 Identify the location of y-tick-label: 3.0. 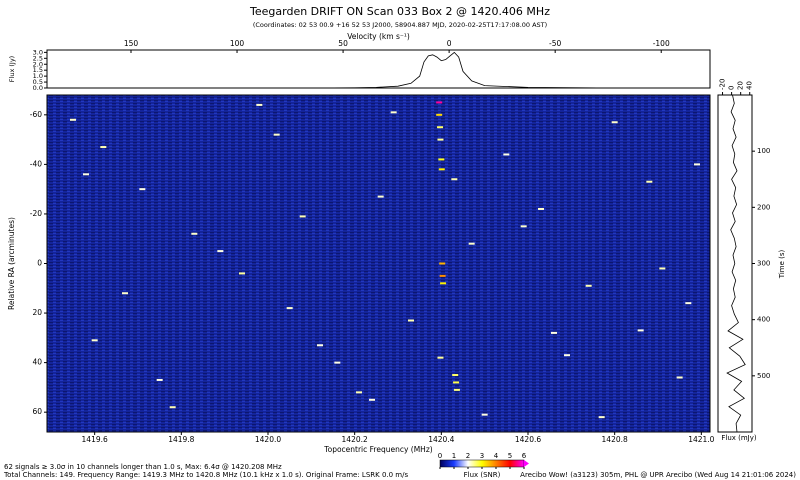
(38, 52).